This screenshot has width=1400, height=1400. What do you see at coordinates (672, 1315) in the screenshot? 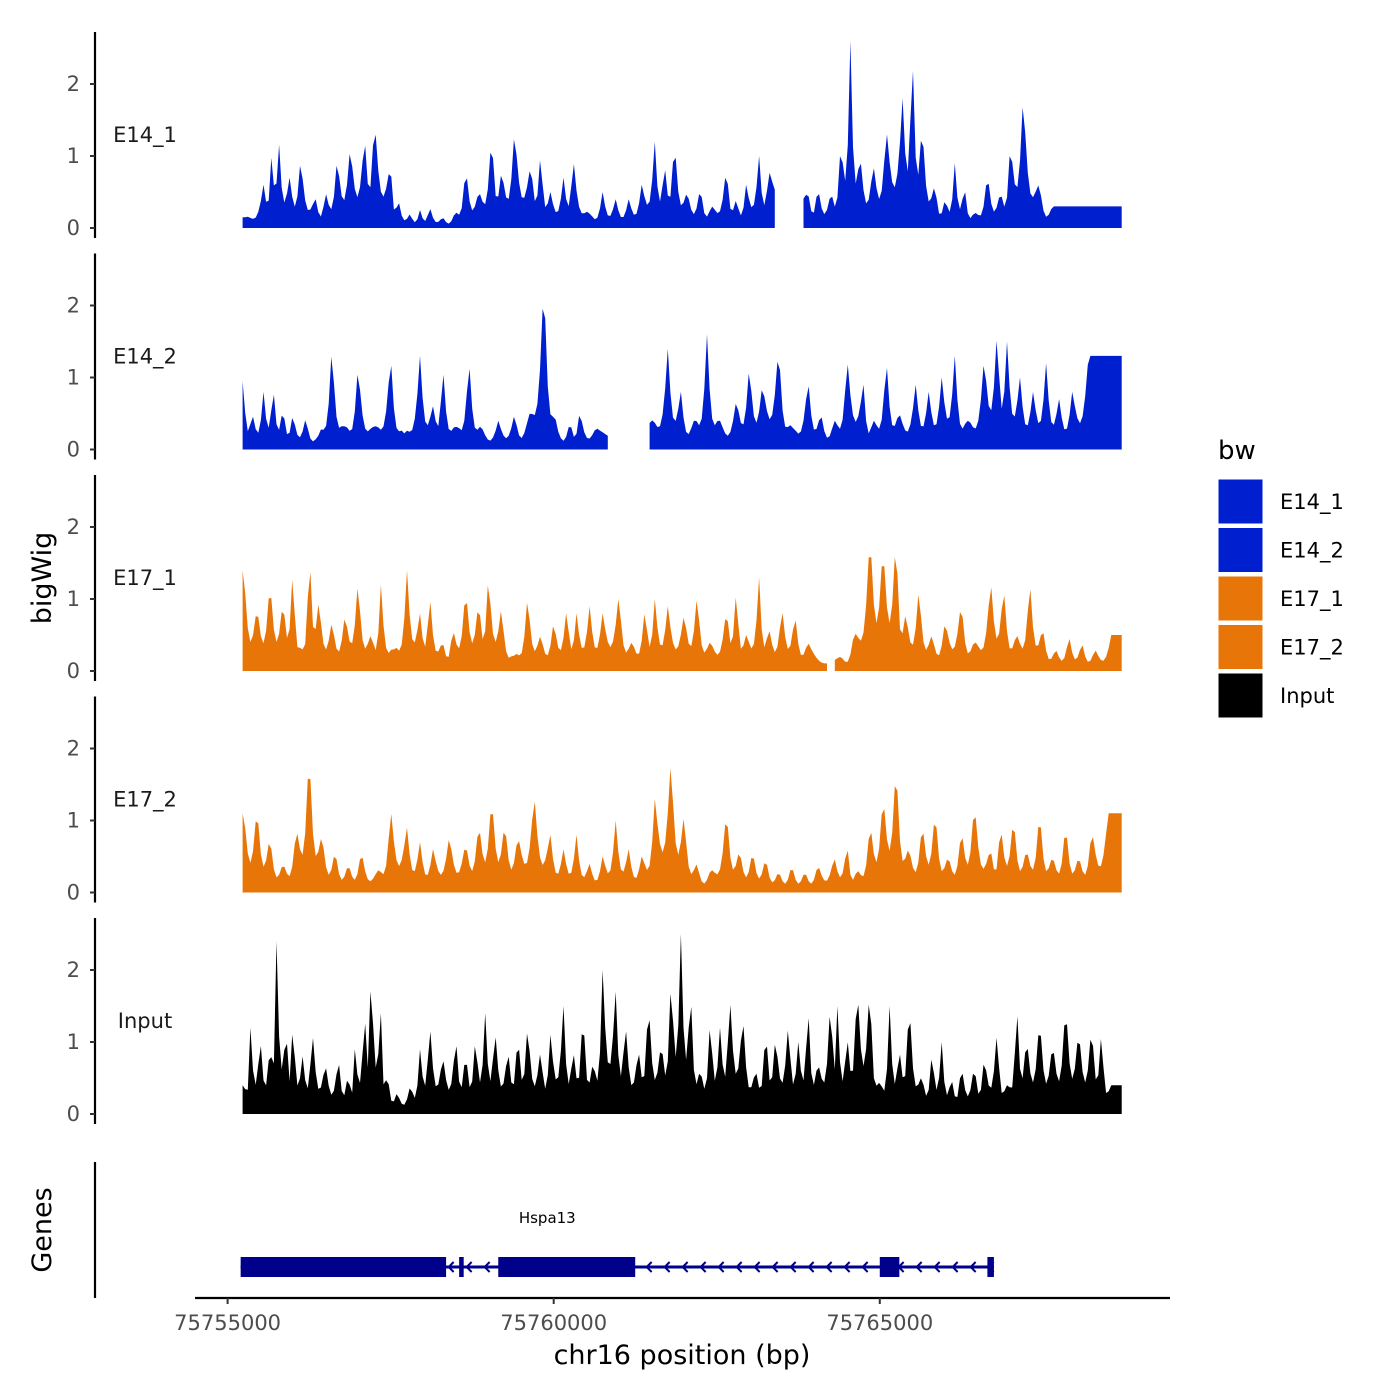
I see `x-axis: 75755000 75760000 75765000` at bounding box center [672, 1315].